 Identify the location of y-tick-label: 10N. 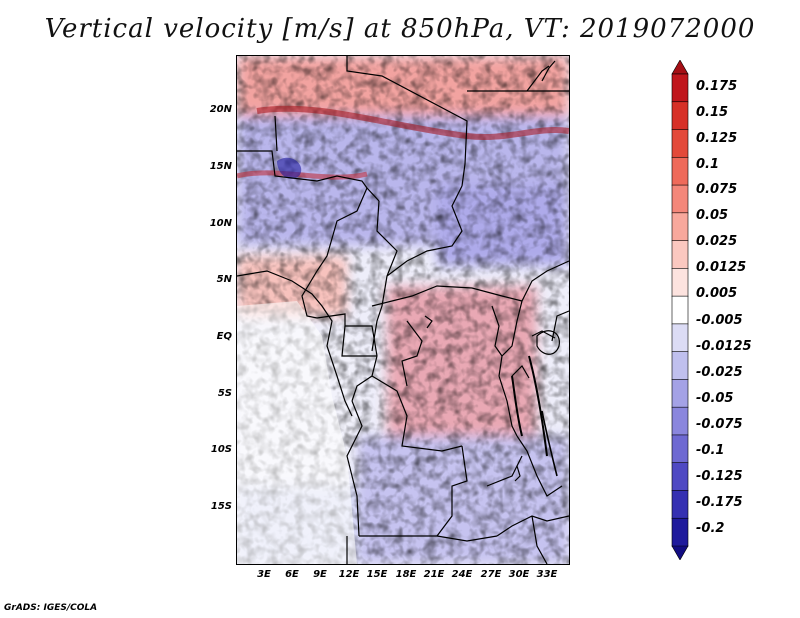
(220, 223).